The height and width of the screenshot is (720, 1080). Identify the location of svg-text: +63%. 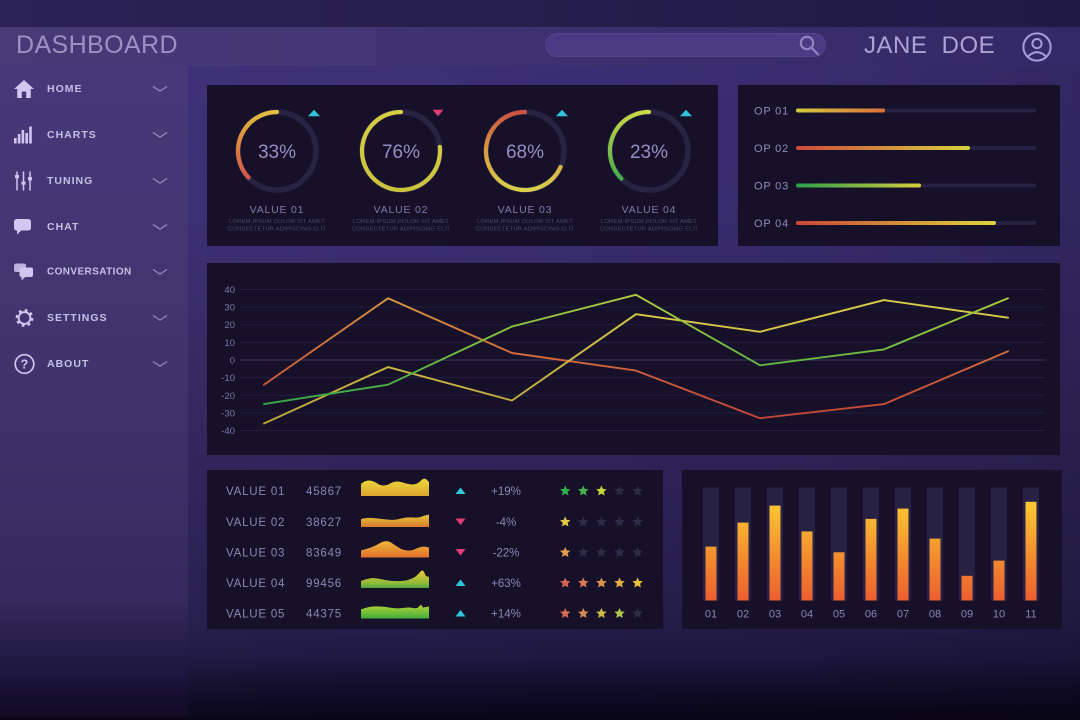
(506, 584).